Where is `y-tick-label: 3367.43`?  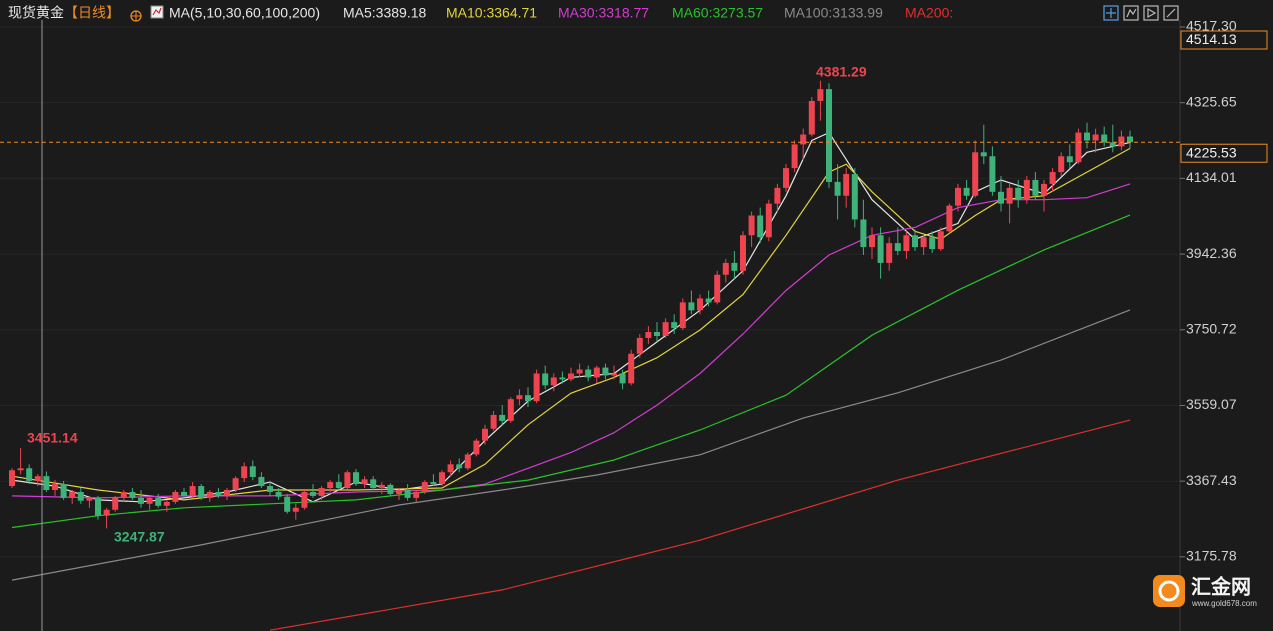
y-tick-label: 3367.43 is located at coordinates (1211, 480).